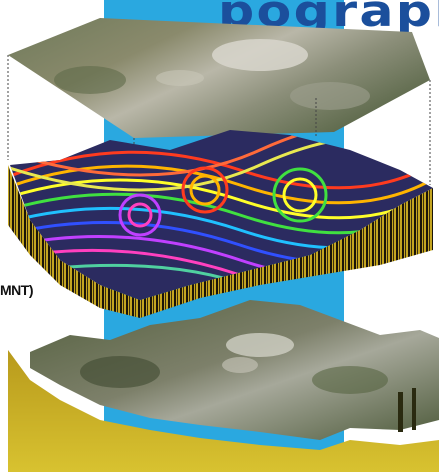  I want to click on layer-label: MNT), so click(17, 290).